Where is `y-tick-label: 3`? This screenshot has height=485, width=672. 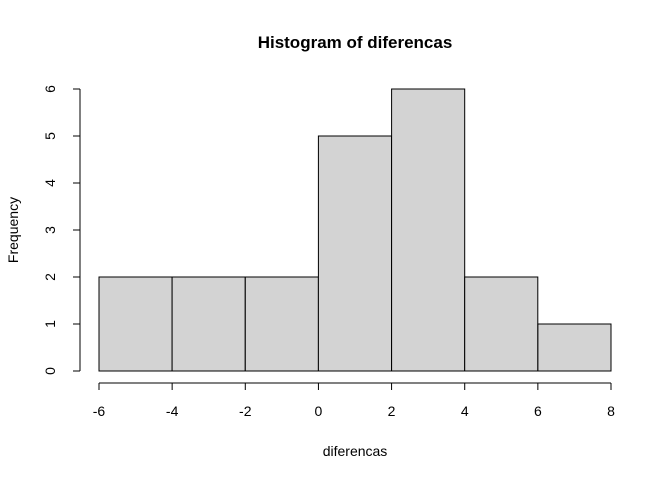 y-tick-label: 3 is located at coordinates (50, 230).